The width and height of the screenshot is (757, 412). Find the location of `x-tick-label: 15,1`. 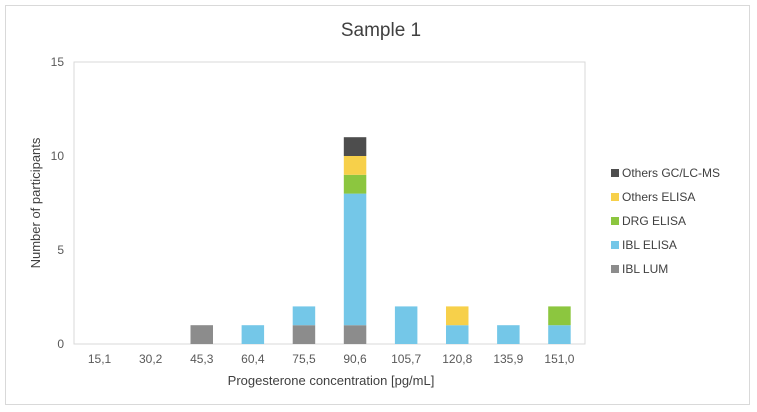

x-tick-label: 15,1 is located at coordinates (100, 359).